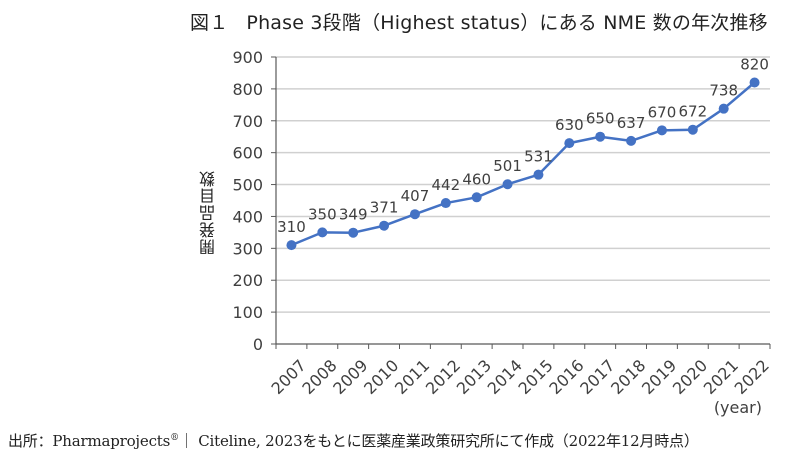 The height and width of the screenshot is (452, 800). Describe the element at coordinates (319, 377) in the screenshot. I see `x-tick-label: 2008` at that location.